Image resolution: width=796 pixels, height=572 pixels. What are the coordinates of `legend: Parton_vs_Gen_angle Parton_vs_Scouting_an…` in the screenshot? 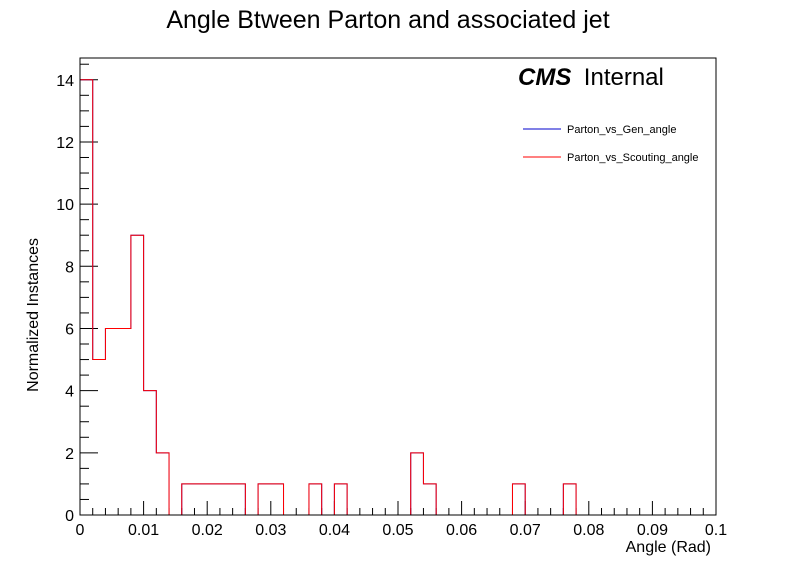 It's located at (610, 144).